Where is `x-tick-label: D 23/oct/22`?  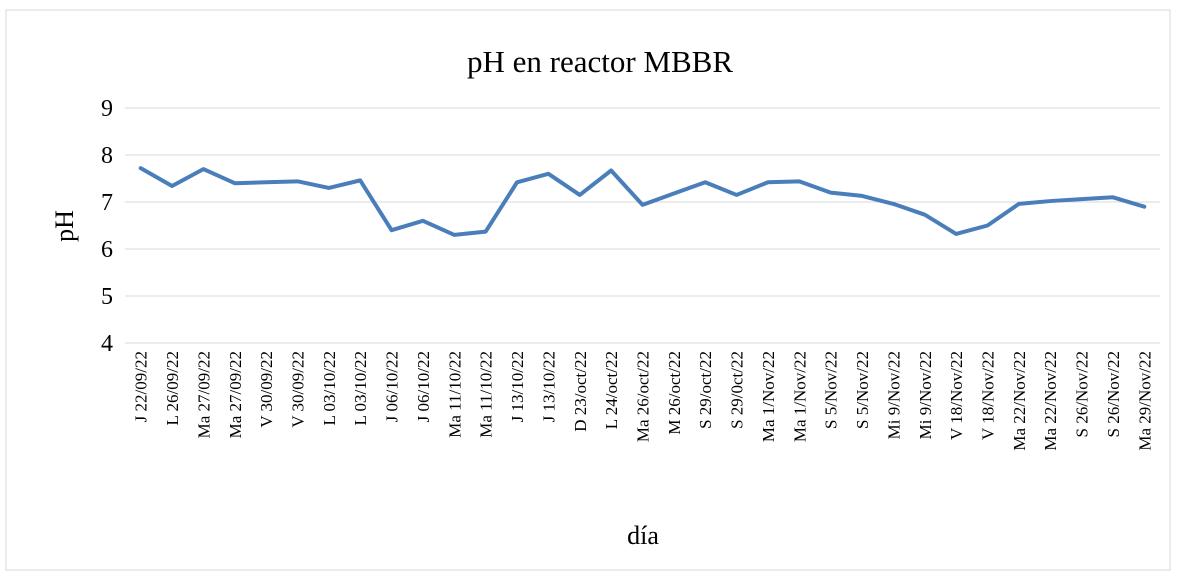 x-tick-label: D 23/oct/22 is located at coordinates (580, 391).